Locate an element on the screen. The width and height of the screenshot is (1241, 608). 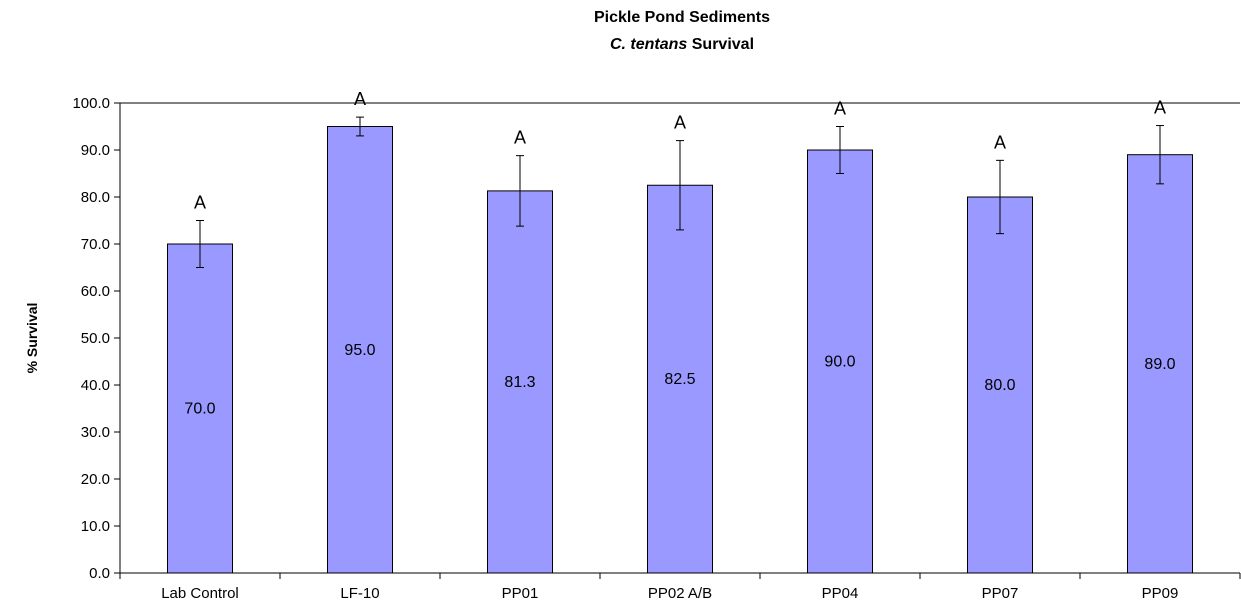
y-tick-label: 60.0 is located at coordinates (95, 291).